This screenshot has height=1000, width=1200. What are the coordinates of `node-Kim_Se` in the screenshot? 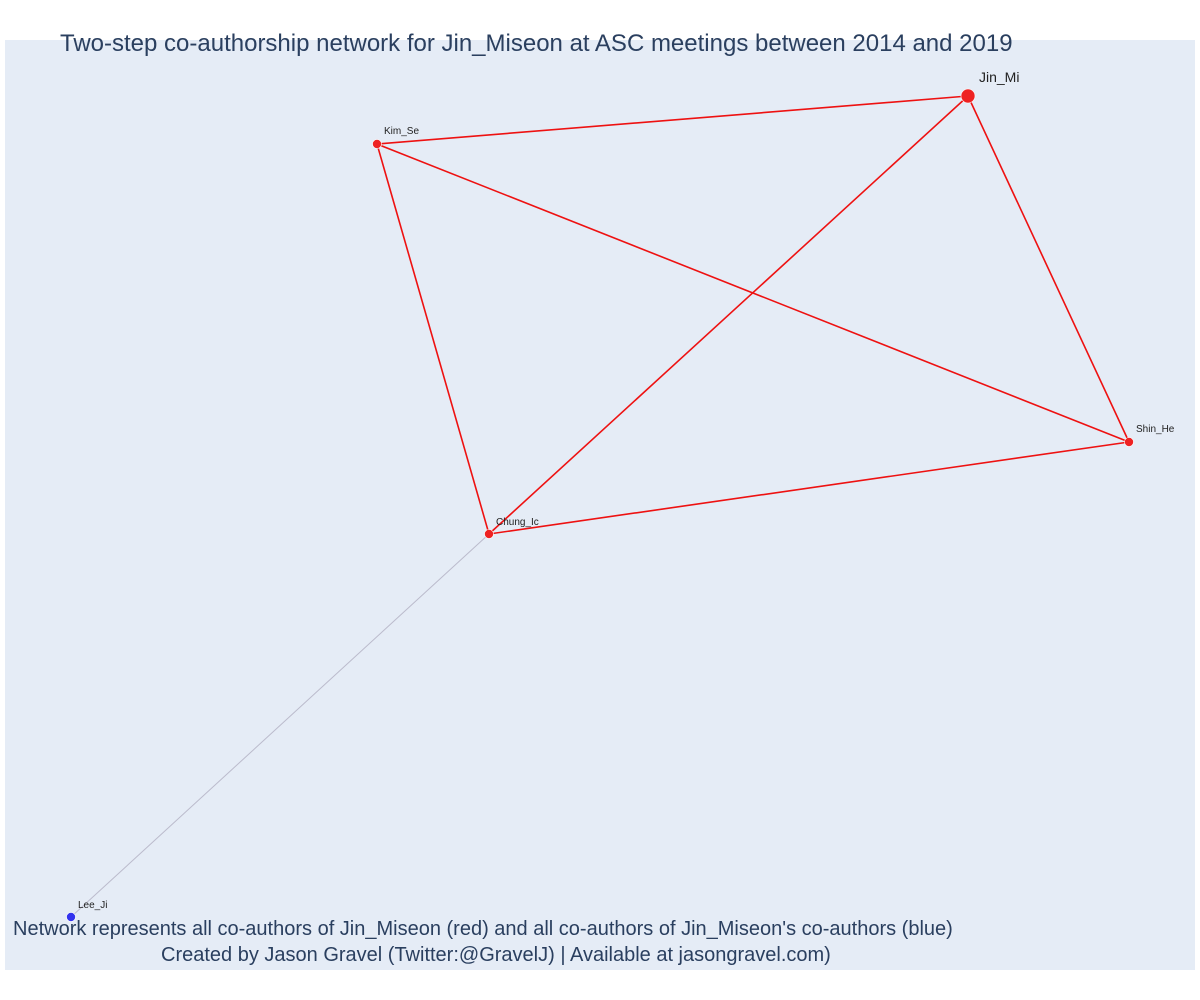 It's located at (377, 144).